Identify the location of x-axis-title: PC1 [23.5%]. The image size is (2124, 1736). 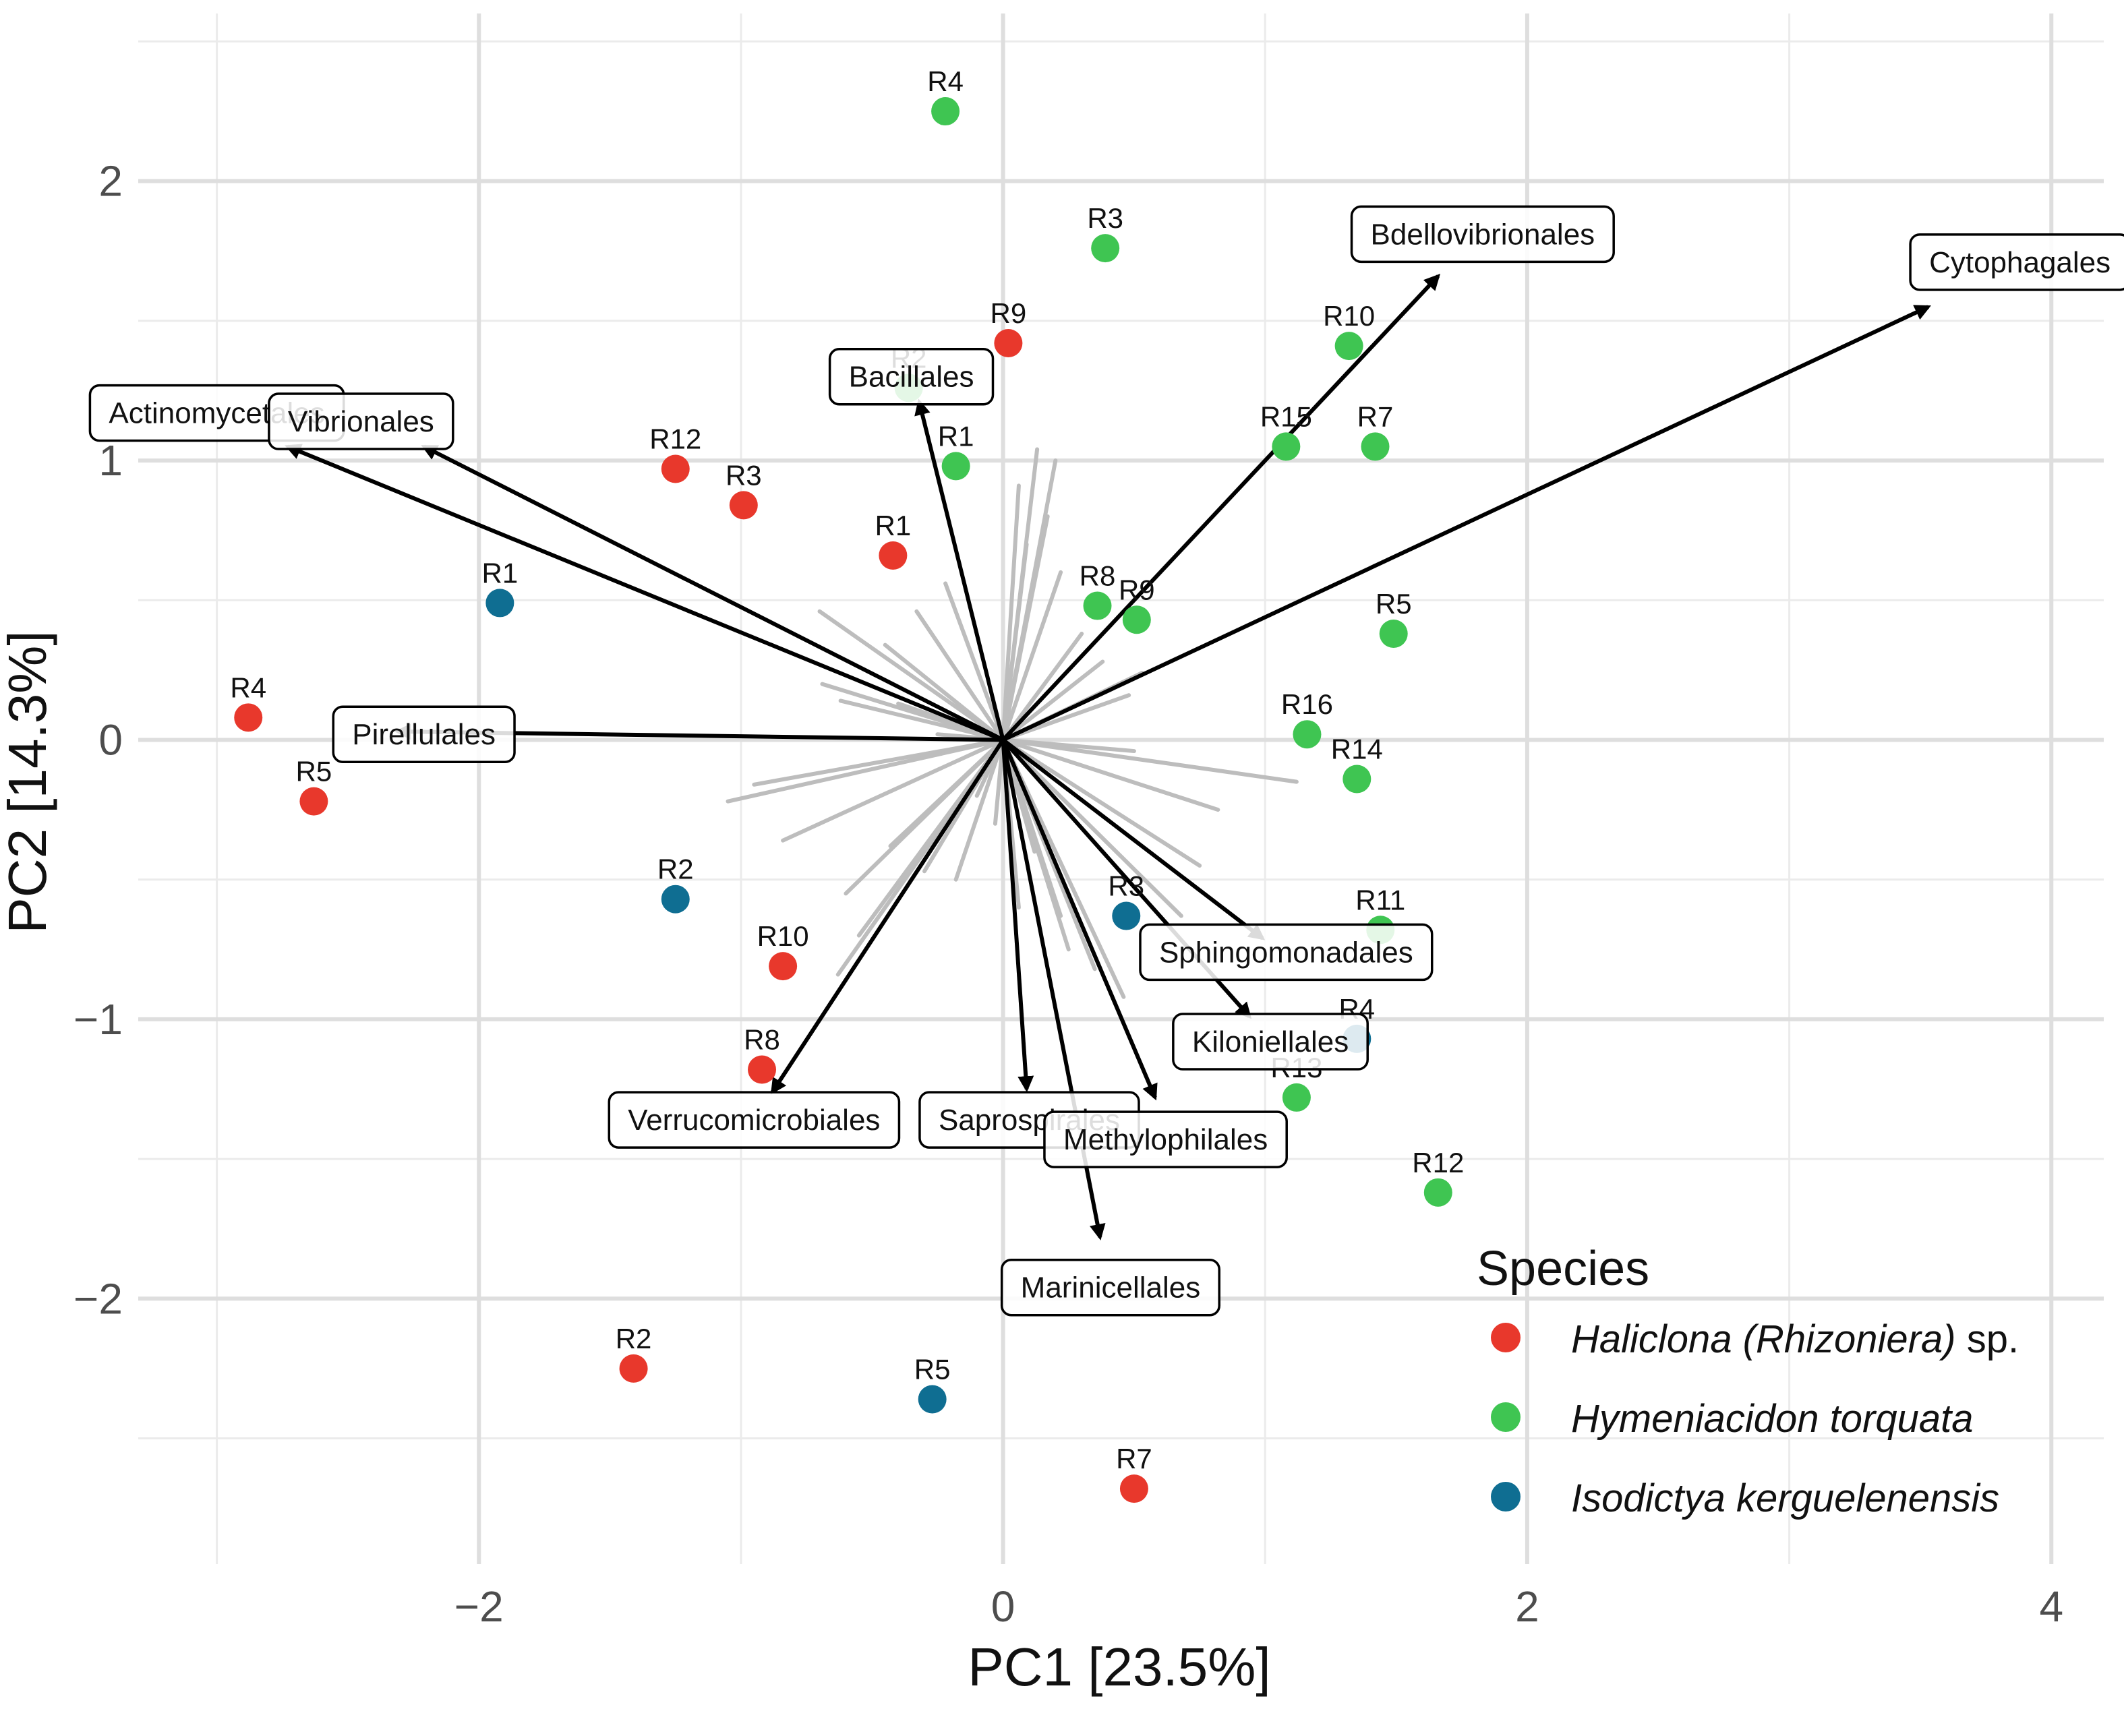
(1119, 1667).